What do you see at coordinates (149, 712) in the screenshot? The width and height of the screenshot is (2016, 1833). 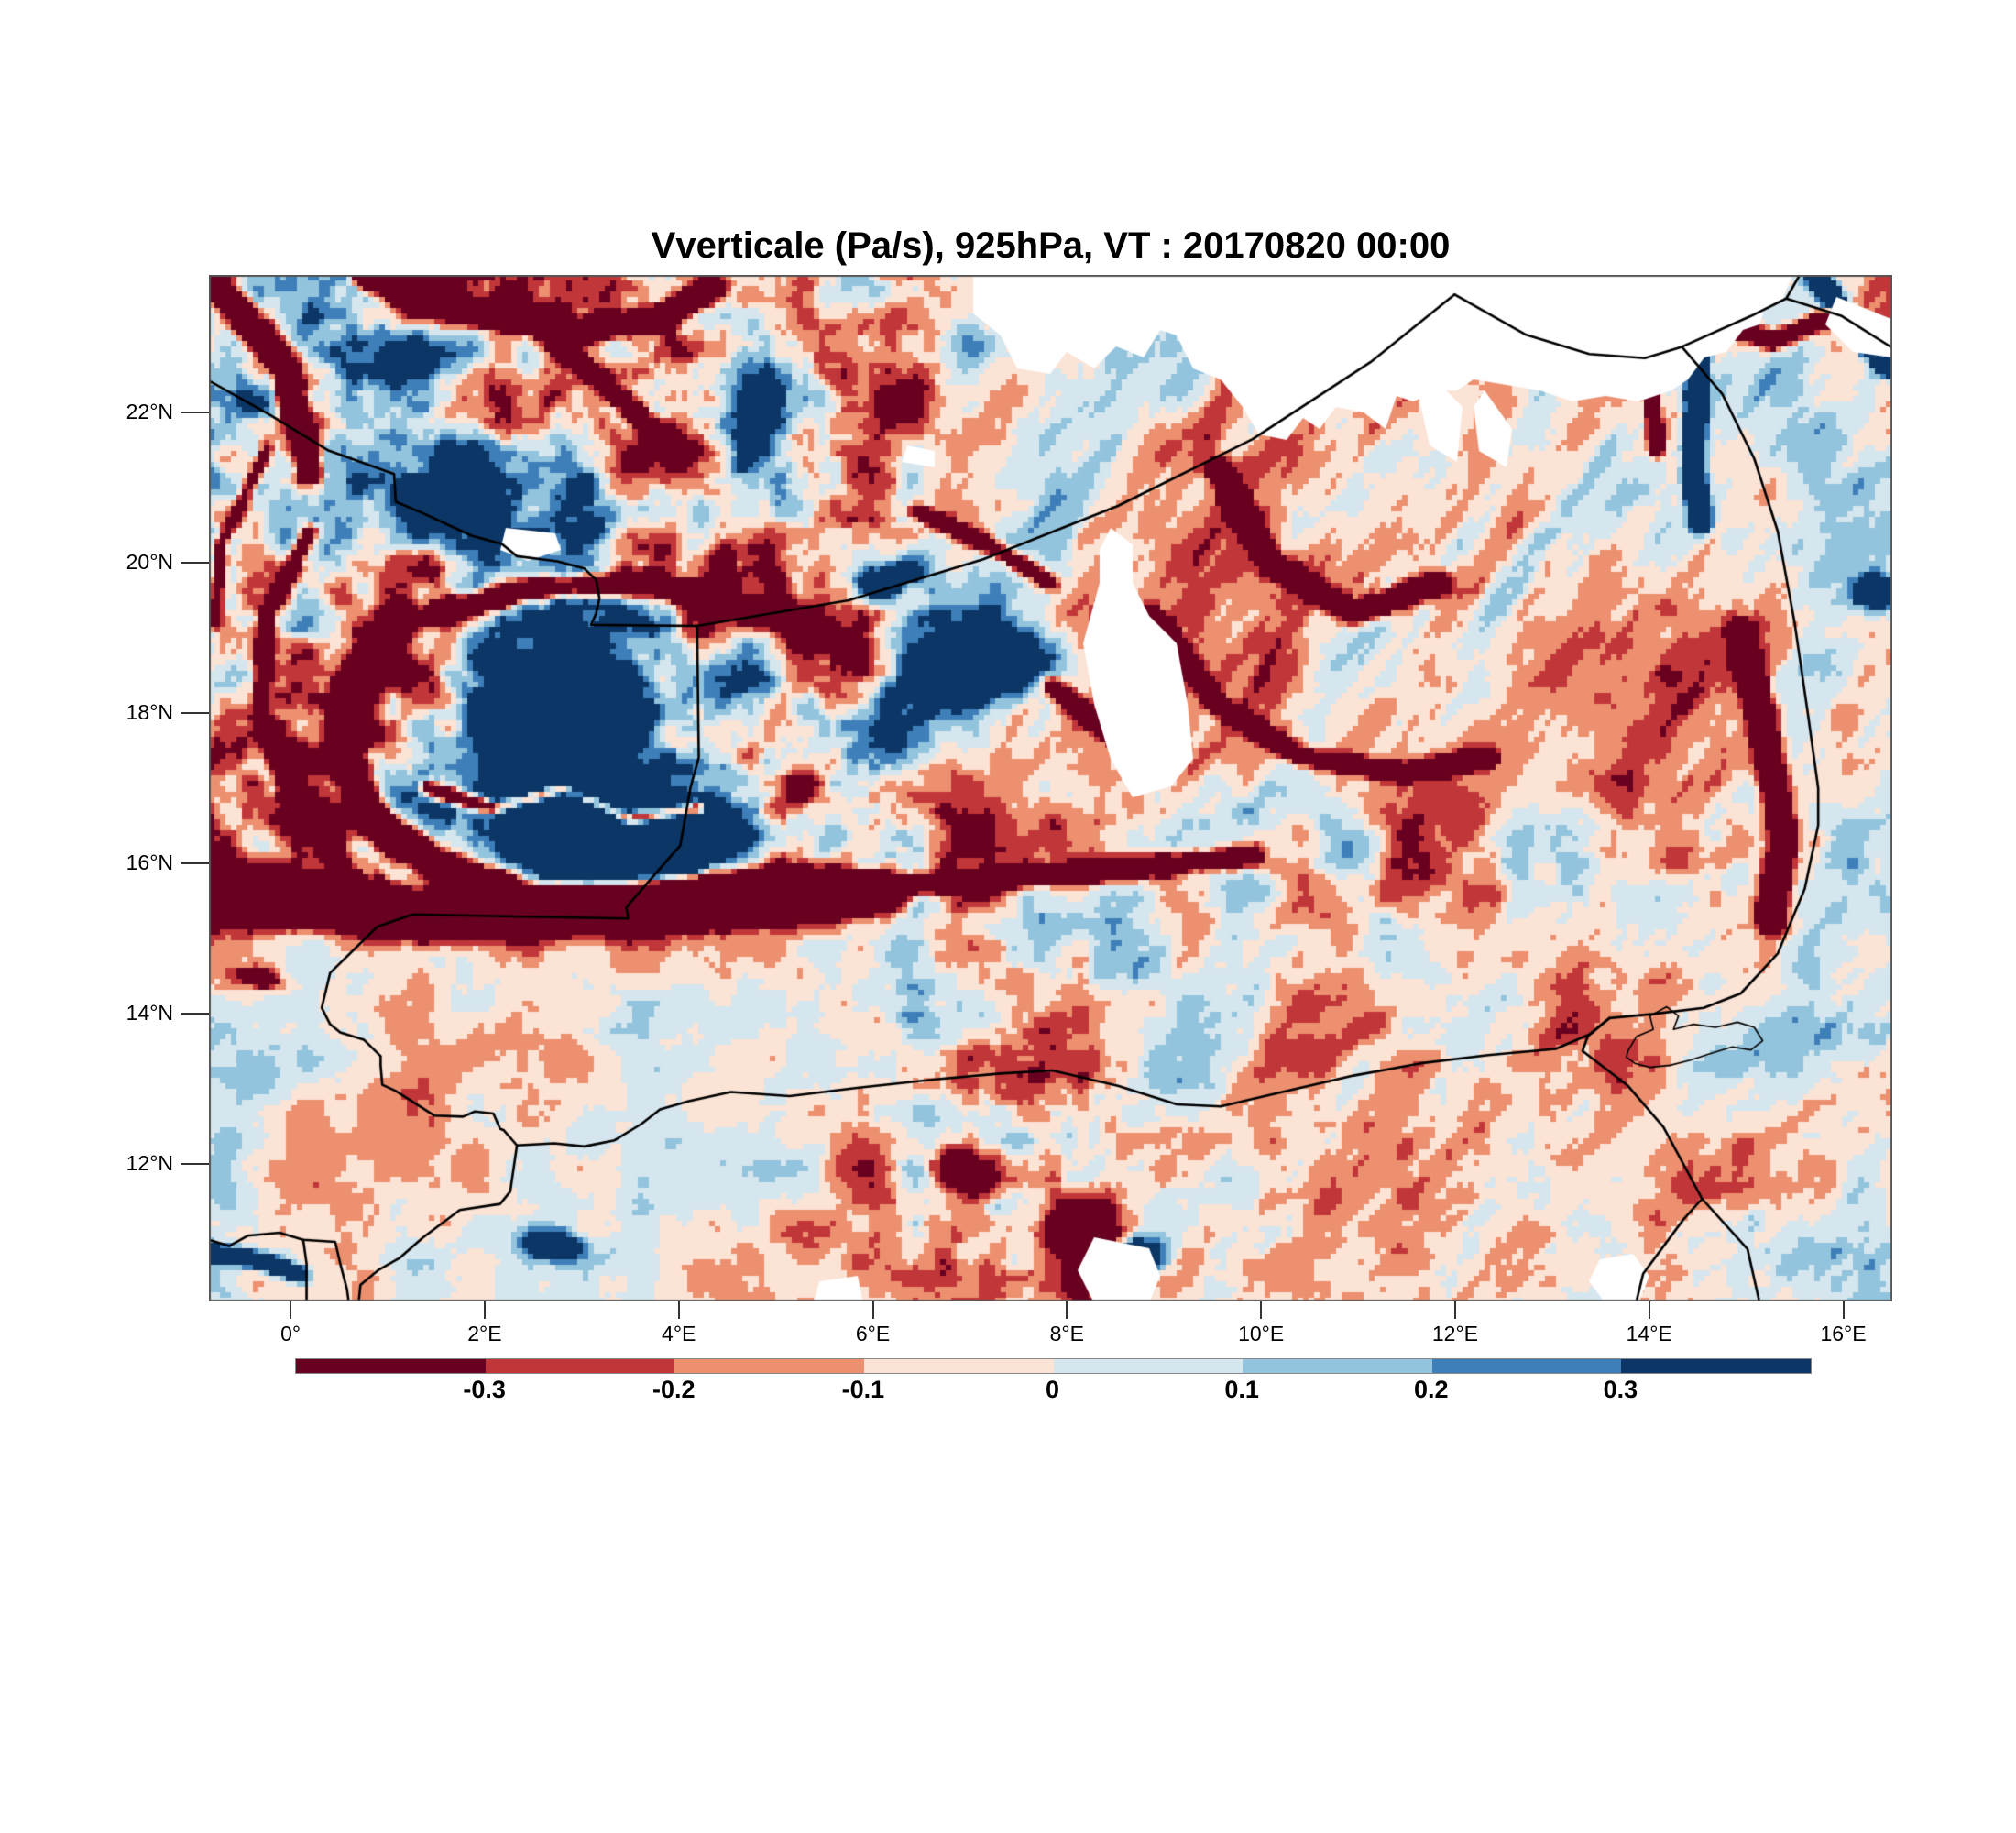 I see `y-axis-tick-label: 18°N` at bounding box center [149, 712].